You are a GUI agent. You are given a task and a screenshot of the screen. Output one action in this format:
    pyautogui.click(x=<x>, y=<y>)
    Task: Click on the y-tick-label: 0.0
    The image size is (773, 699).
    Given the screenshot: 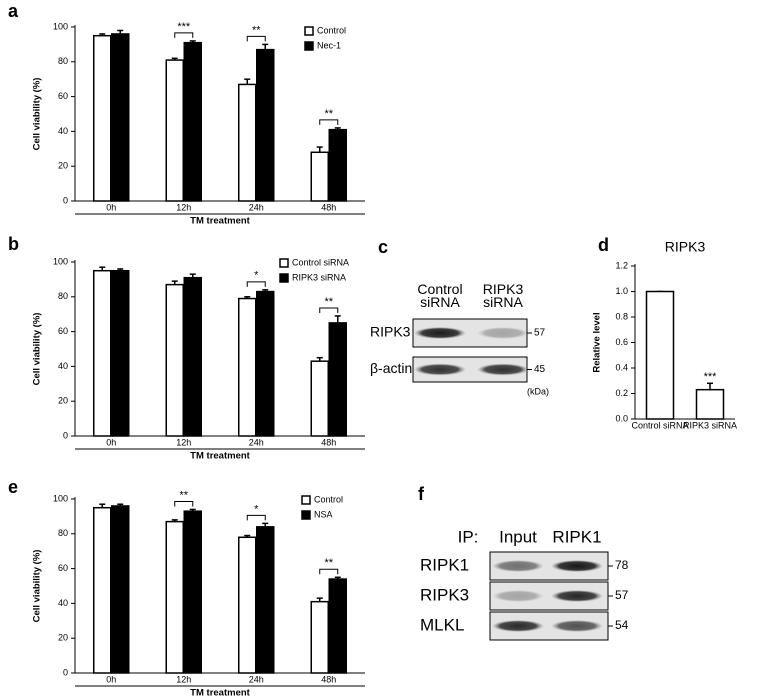 What is the action you would take?
    pyautogui.click(x=621, y=418)
    